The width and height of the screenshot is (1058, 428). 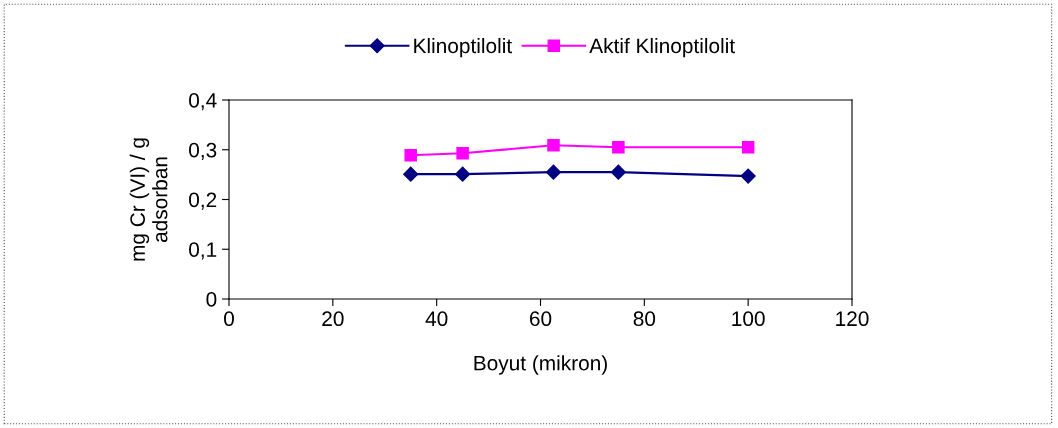 I want to click on x-tick-label: 40, so click(x=436, y=319).